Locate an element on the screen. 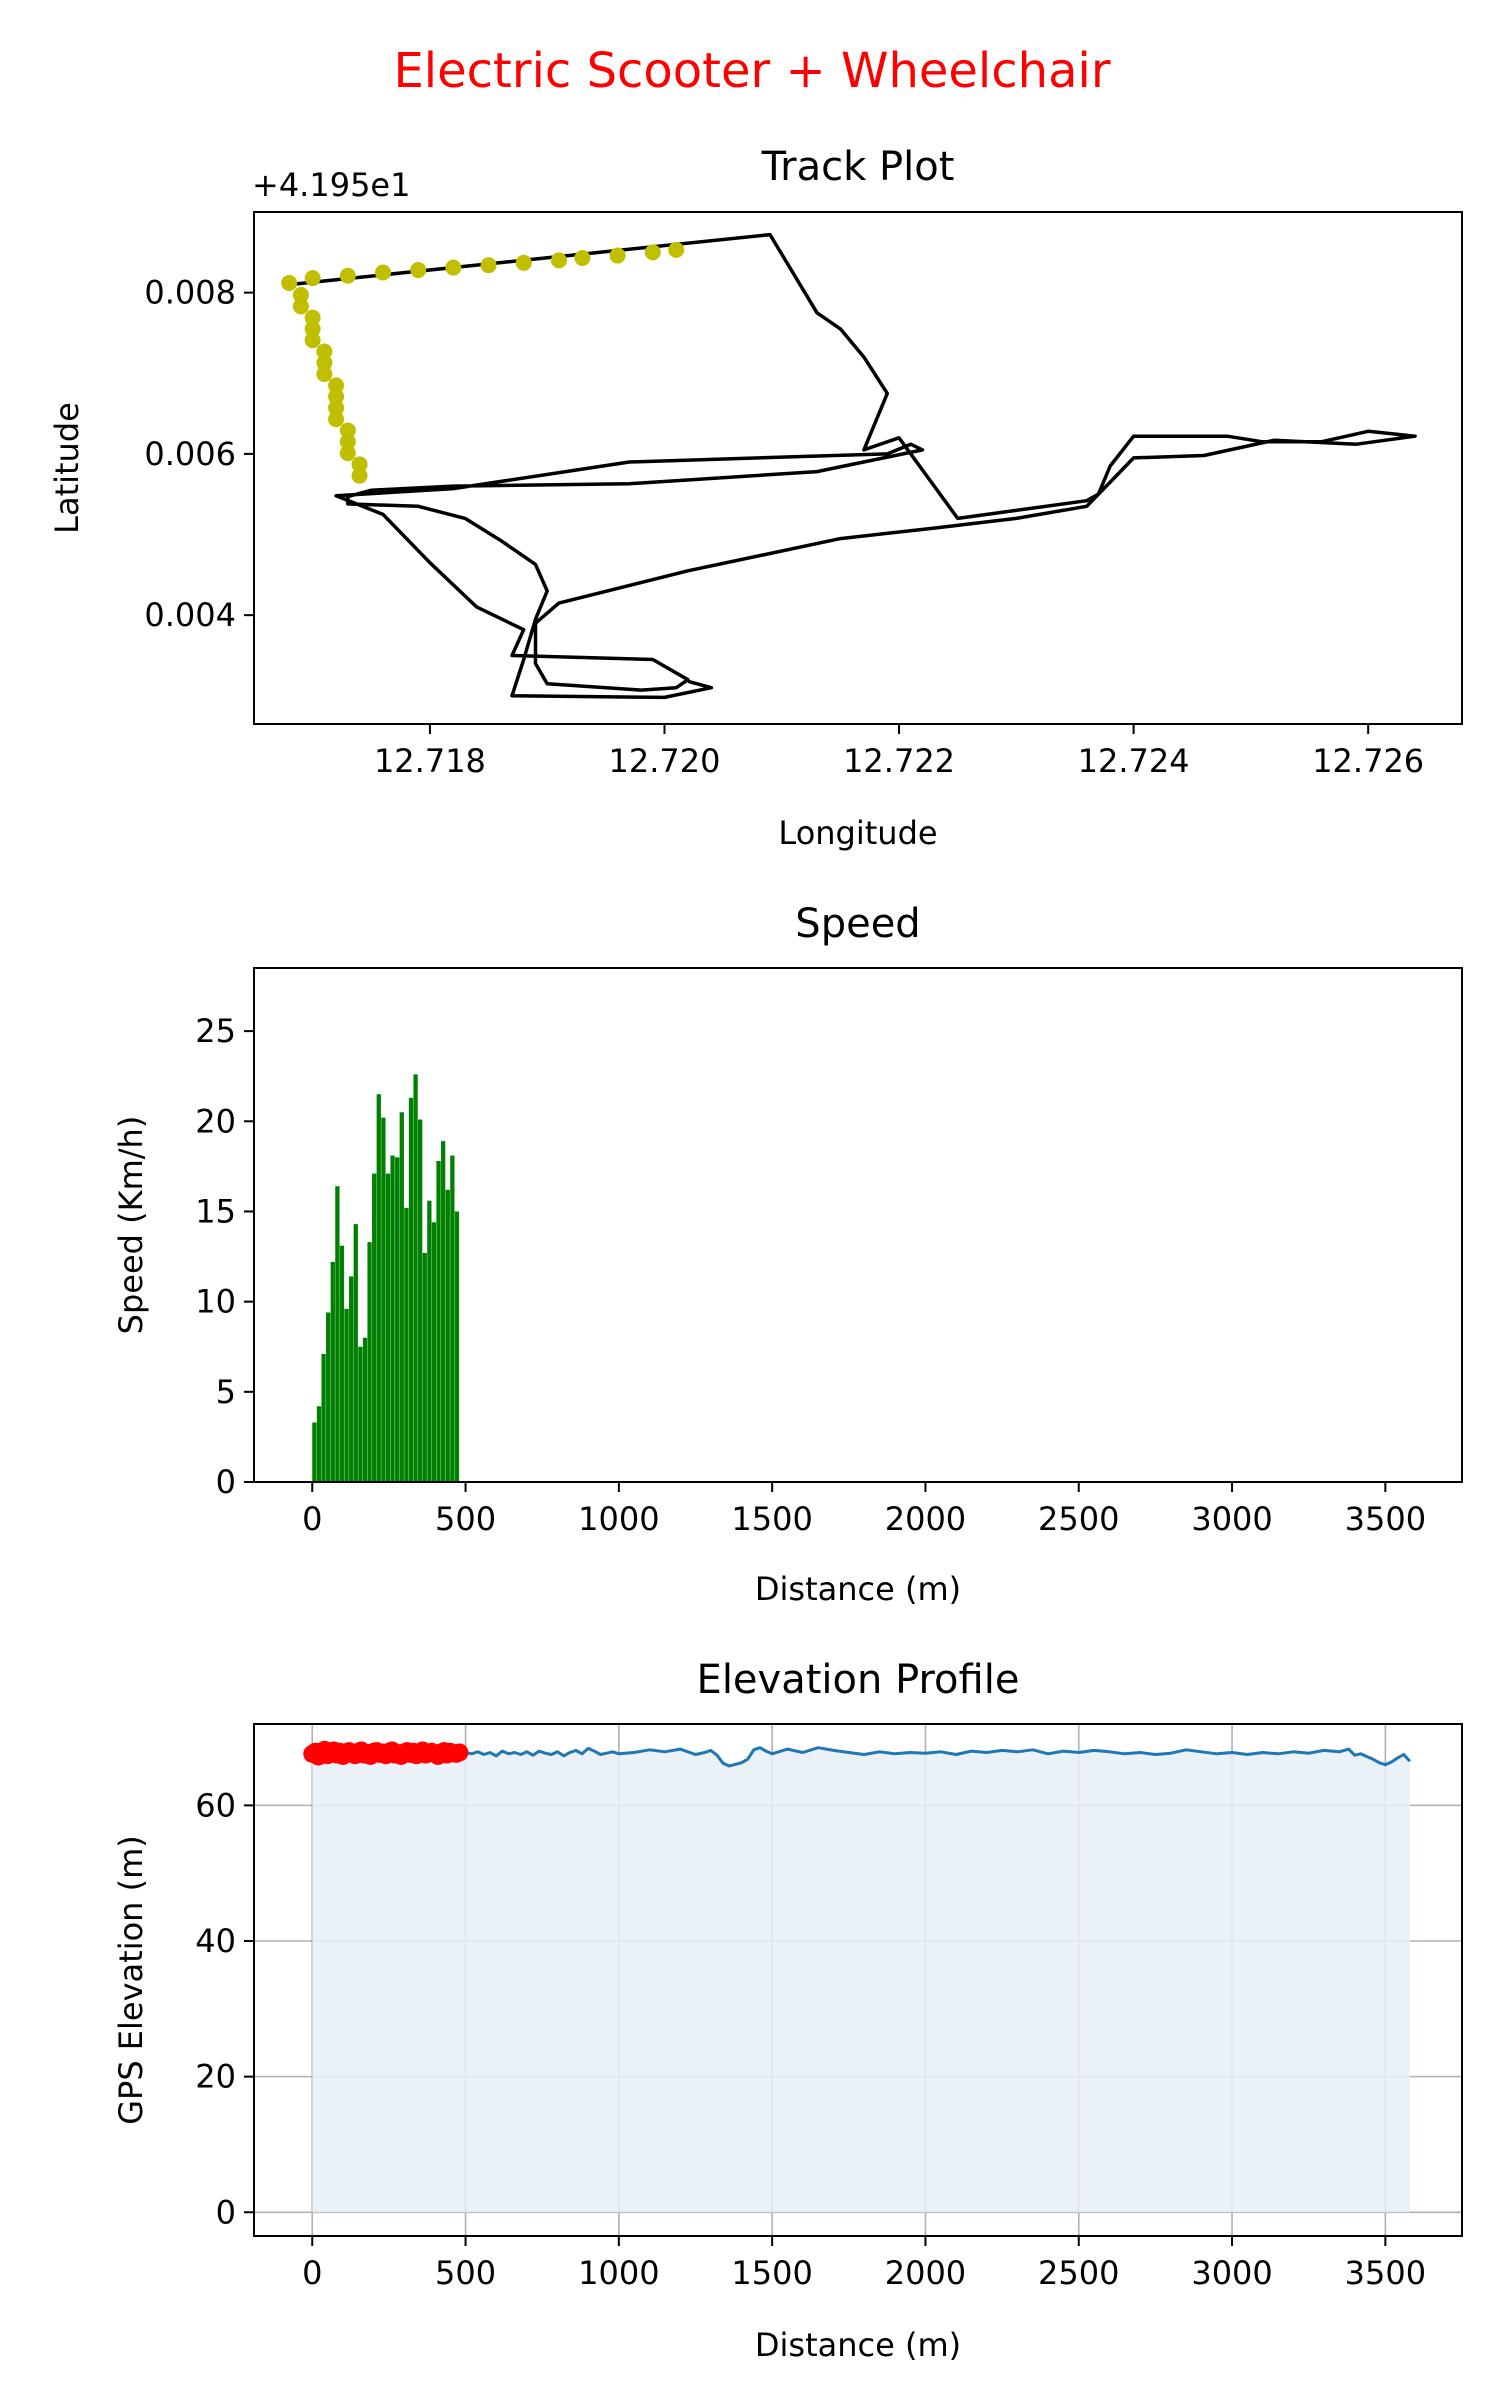 This screenshot has width=1500, height=2400. speed-ytick-label: 5 is located at coordinates (226, 1392).